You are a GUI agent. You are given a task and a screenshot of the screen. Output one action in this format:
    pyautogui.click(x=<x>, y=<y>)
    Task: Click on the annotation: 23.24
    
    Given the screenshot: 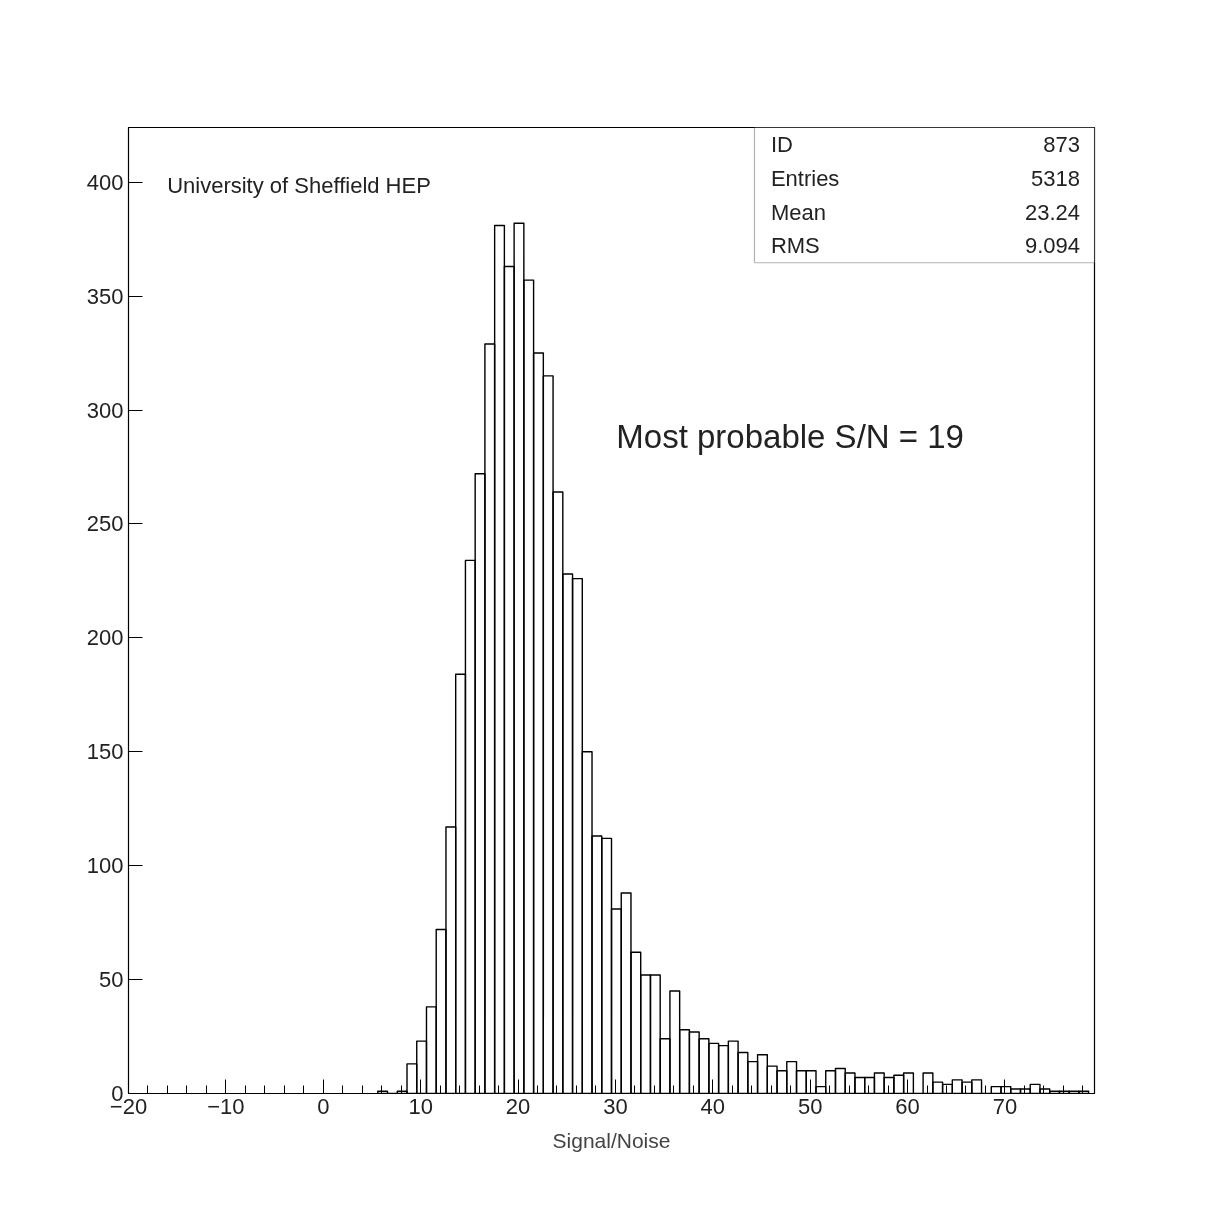 What is the action you would take?
    pyautogui.click(x=1052, y=212)
    